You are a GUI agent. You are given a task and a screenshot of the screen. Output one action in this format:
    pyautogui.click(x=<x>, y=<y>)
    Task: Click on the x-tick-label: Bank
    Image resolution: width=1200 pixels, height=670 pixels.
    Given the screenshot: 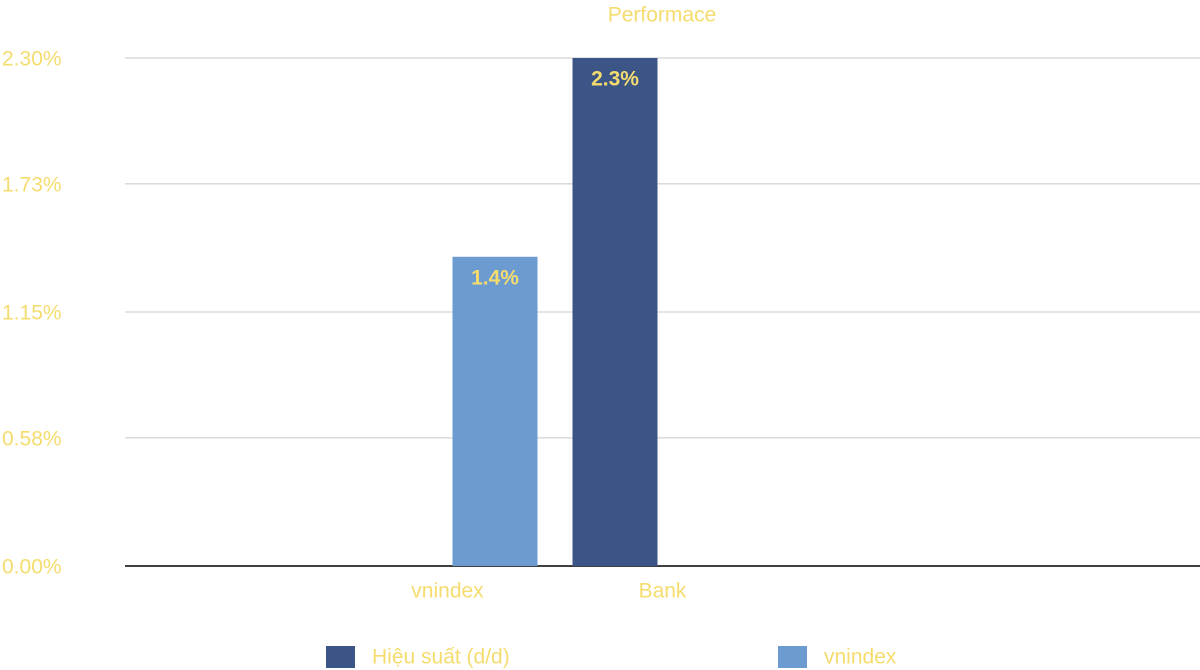 What is the action you would take?
    pyautogui.click(x=663, y=591)
    